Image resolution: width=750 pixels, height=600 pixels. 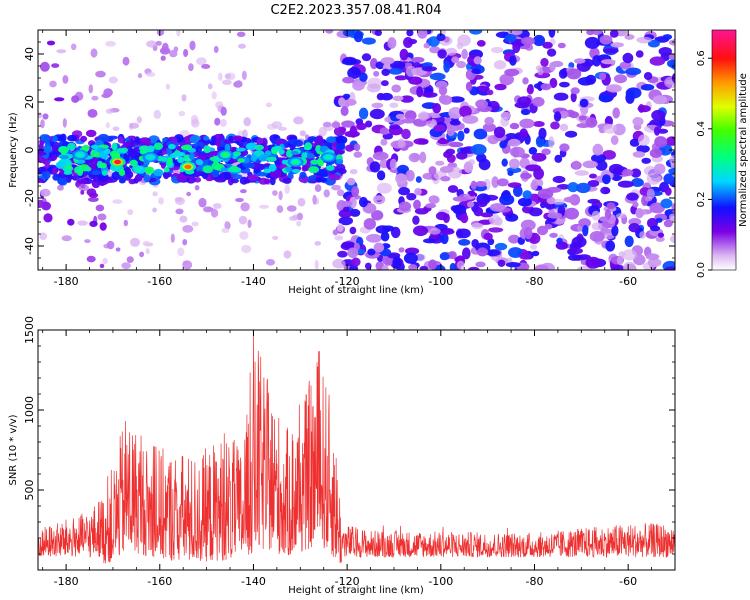 What do you see at coordinates (743, 150) in the screenshot?
I see `colorbar-label: Normalized spectral amplitude` at bounding box center [743, 150].